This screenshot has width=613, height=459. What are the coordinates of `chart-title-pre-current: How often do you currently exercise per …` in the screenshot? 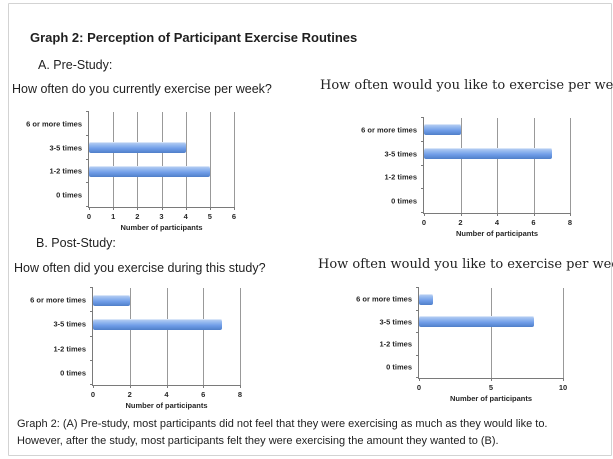 It's located at (142, 89).